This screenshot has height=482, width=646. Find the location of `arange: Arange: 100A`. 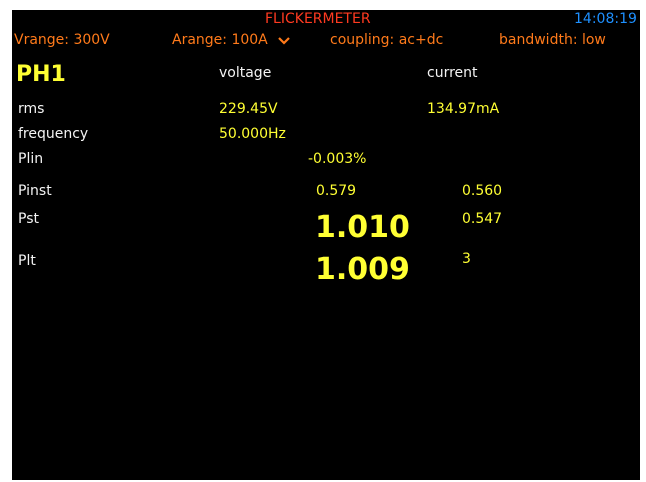

arange: Arange: 100A is located at coordinates (220, 40).